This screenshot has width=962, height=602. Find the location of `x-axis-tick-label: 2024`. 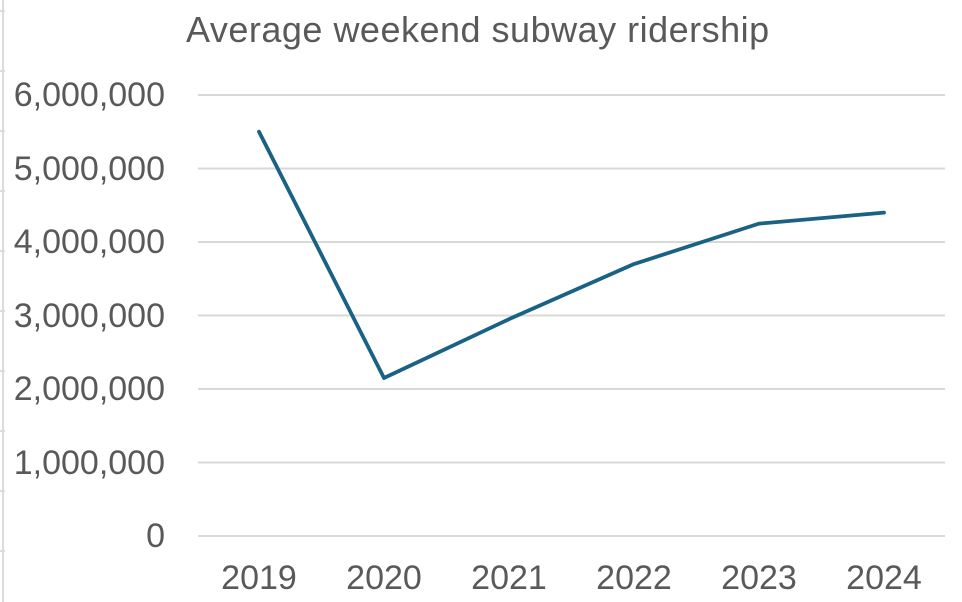

x-axis-tick-label: 2024 is located at coordinates (884, 578).